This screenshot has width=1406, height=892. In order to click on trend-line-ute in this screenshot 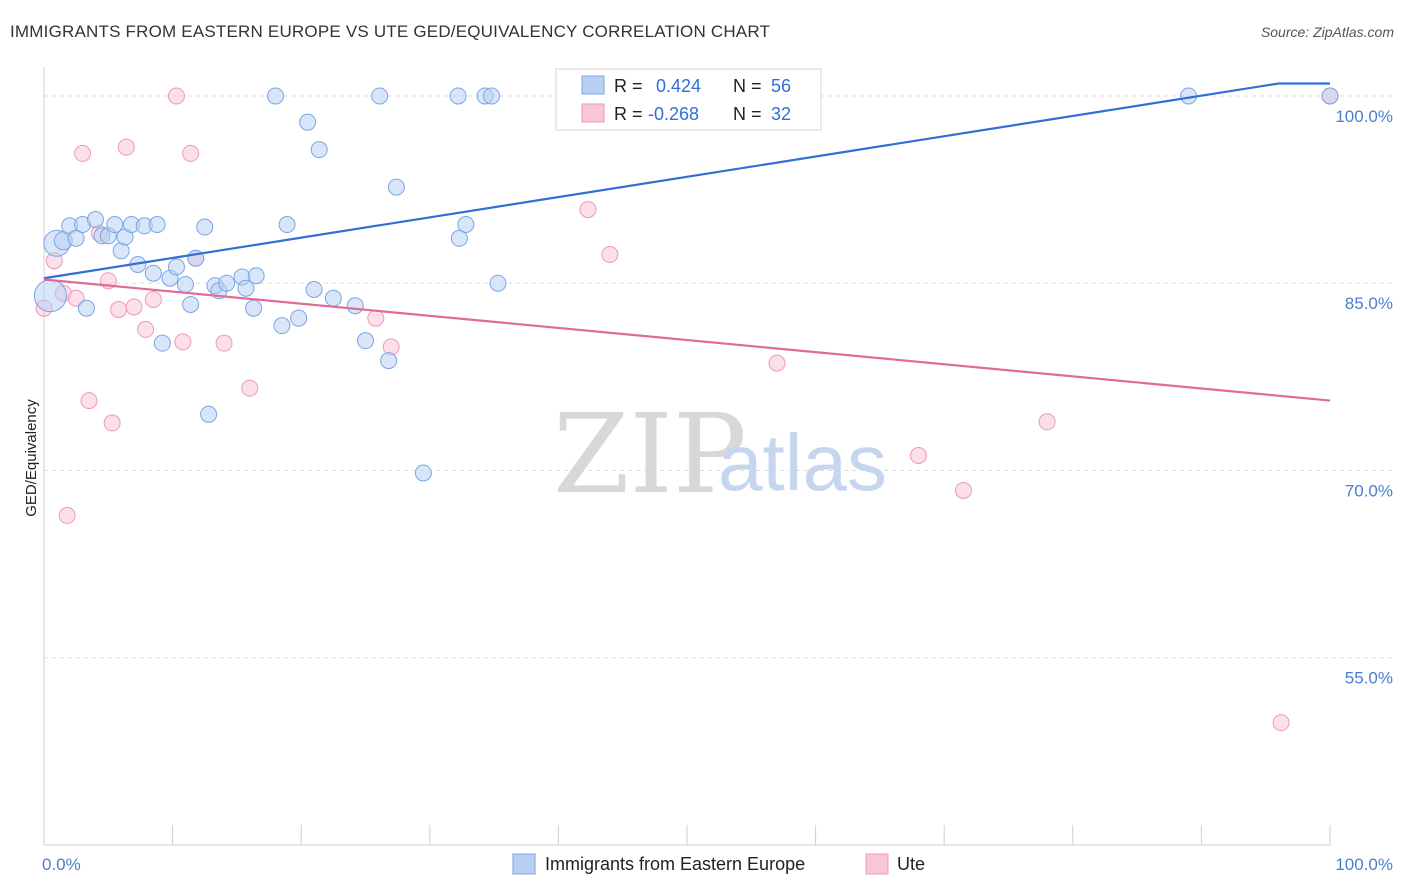, I will do `click(687, 340)`.